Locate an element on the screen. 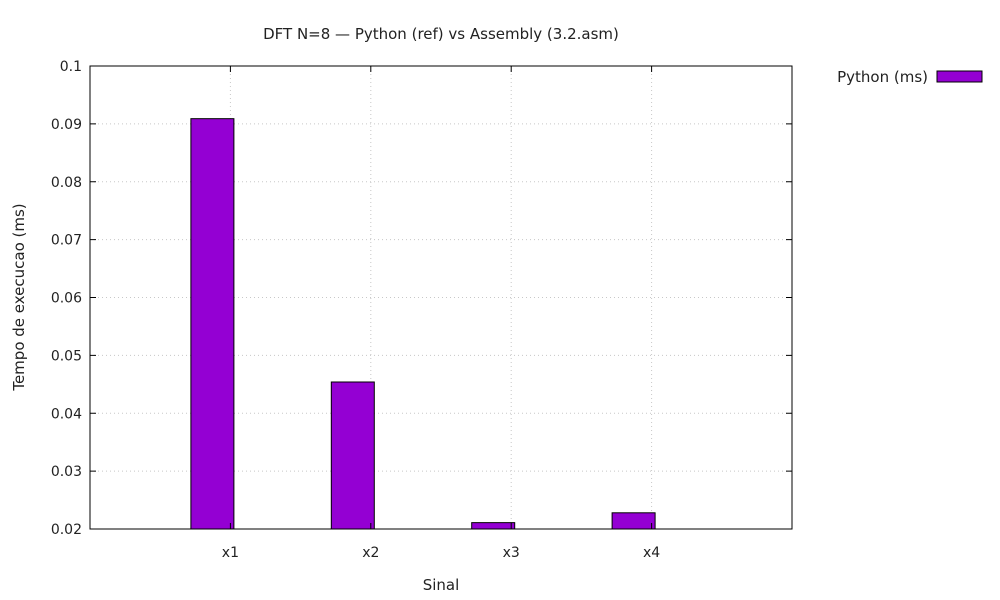  y-tick-label: 0.02 is located at coordinates (66, 530).